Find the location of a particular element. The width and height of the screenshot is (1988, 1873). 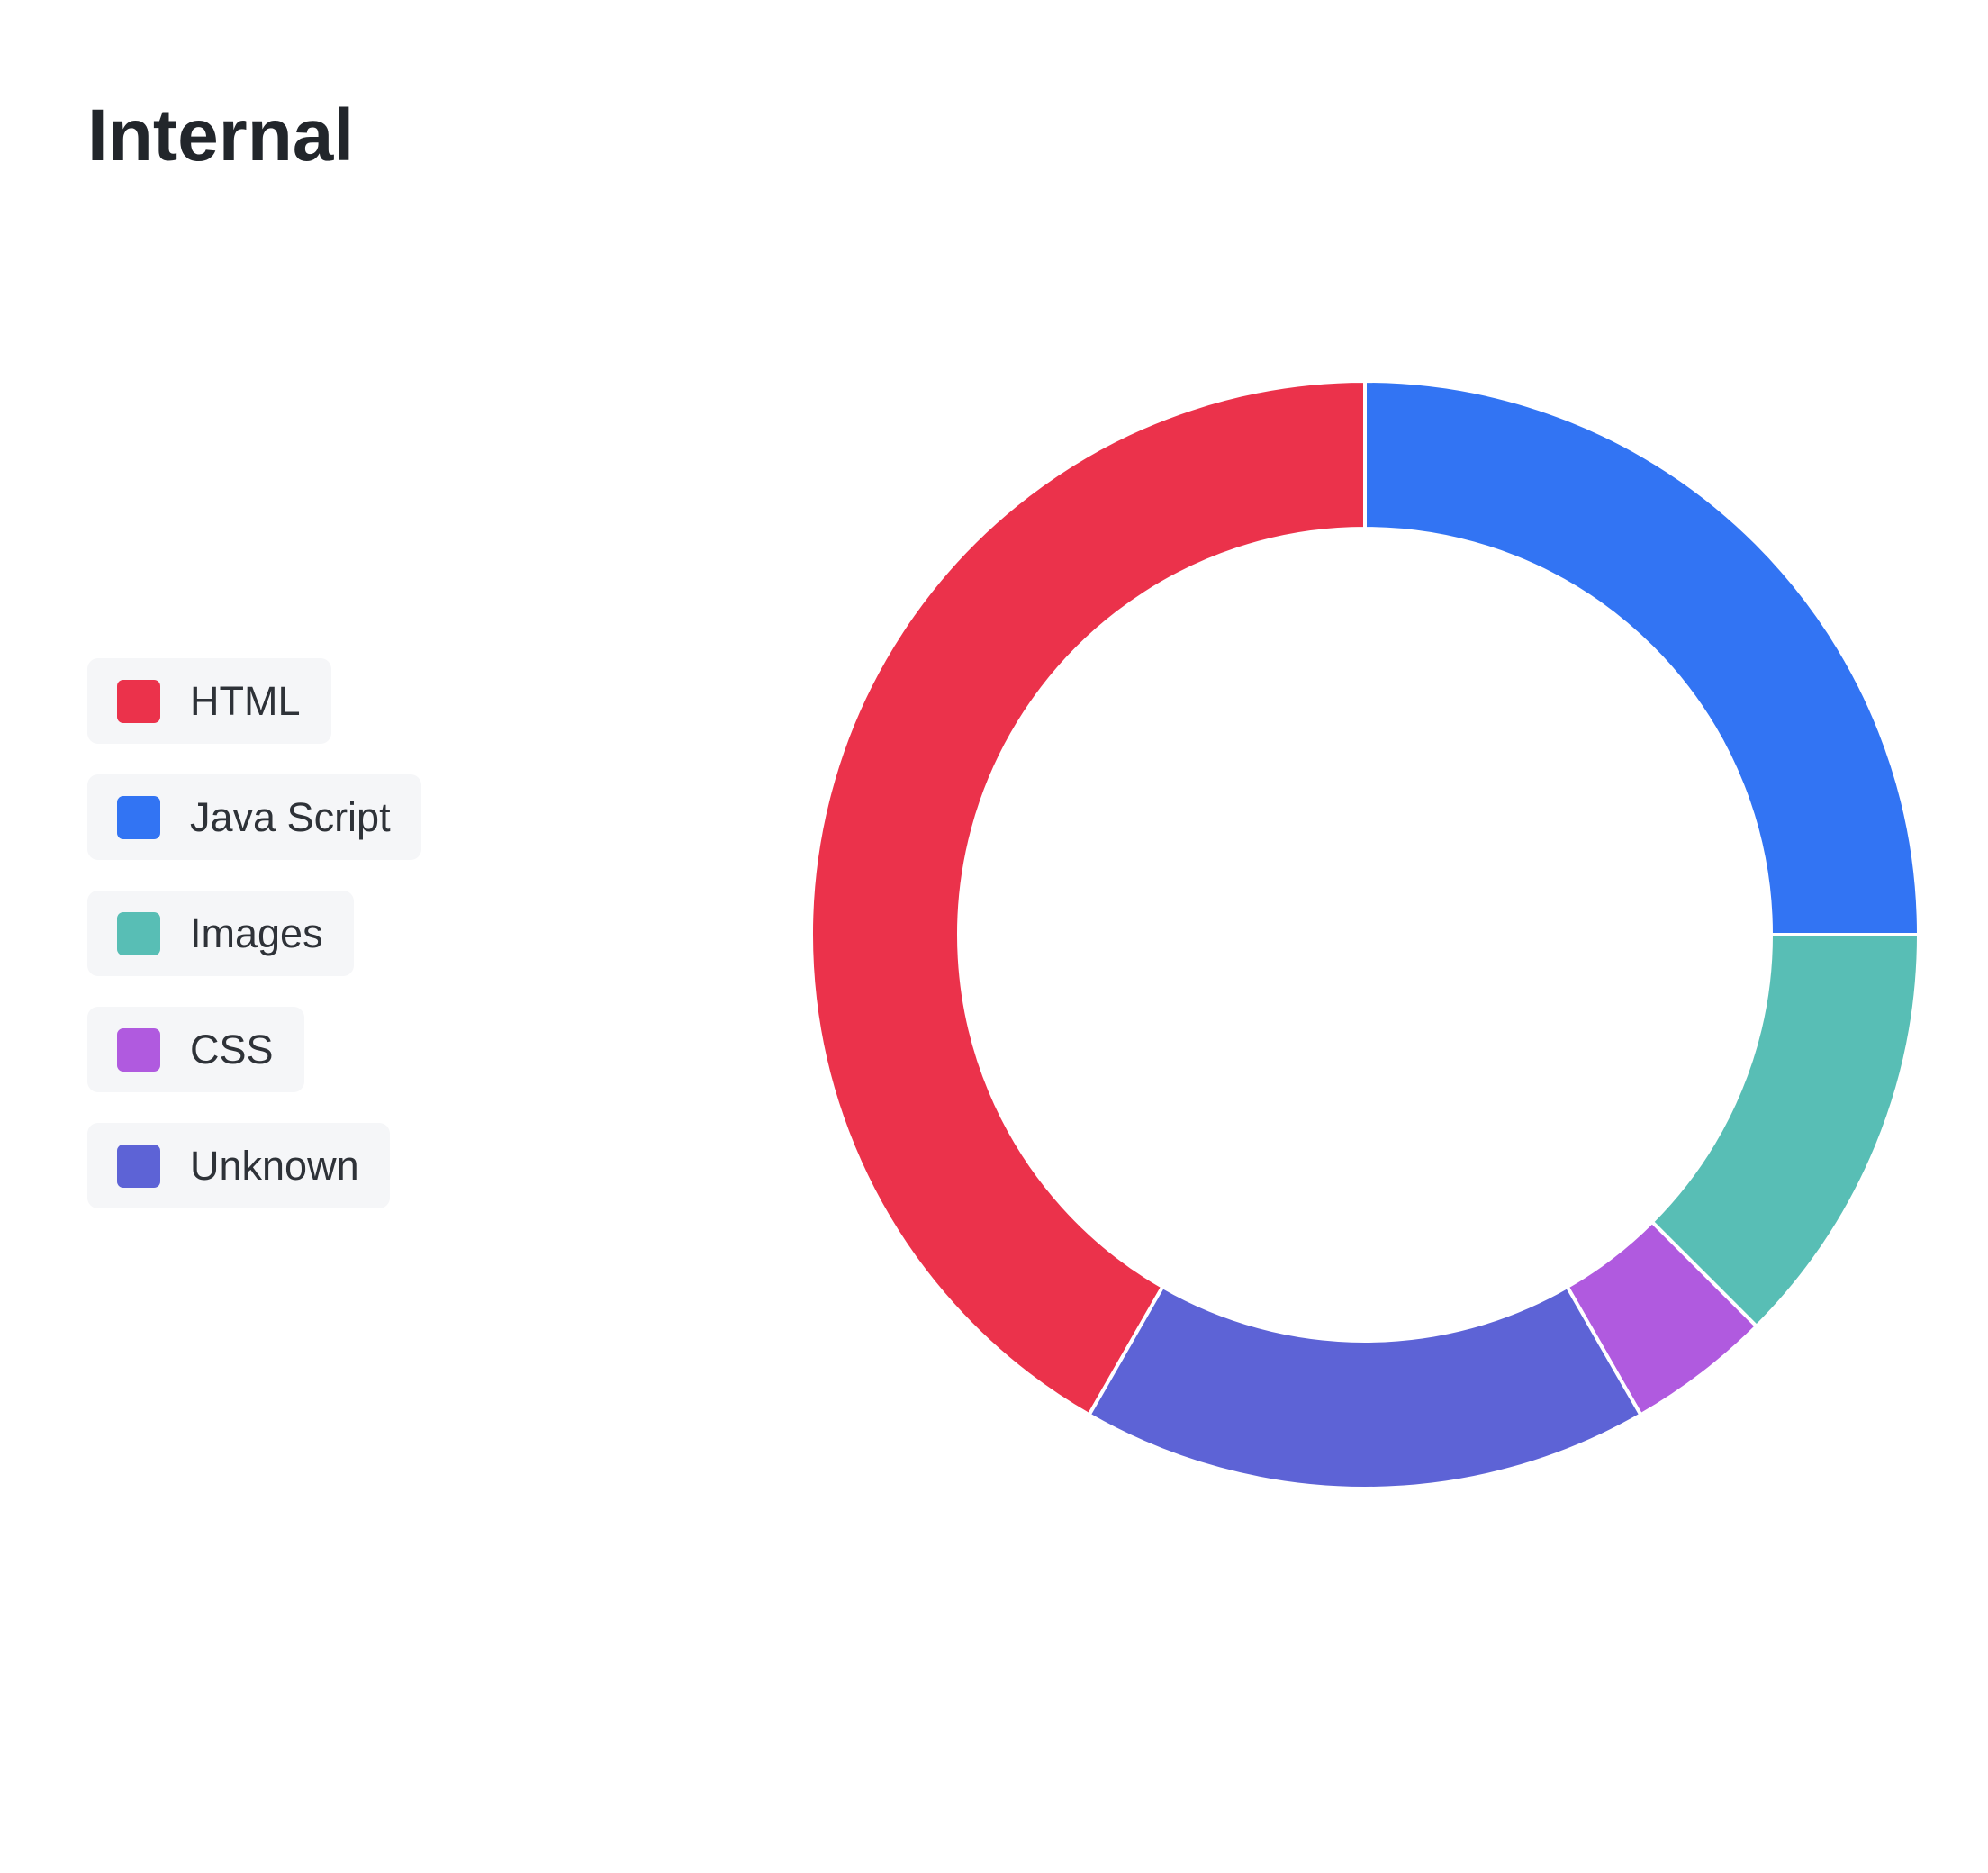

legend-item: Java Script is located at coordinates (254, 817).